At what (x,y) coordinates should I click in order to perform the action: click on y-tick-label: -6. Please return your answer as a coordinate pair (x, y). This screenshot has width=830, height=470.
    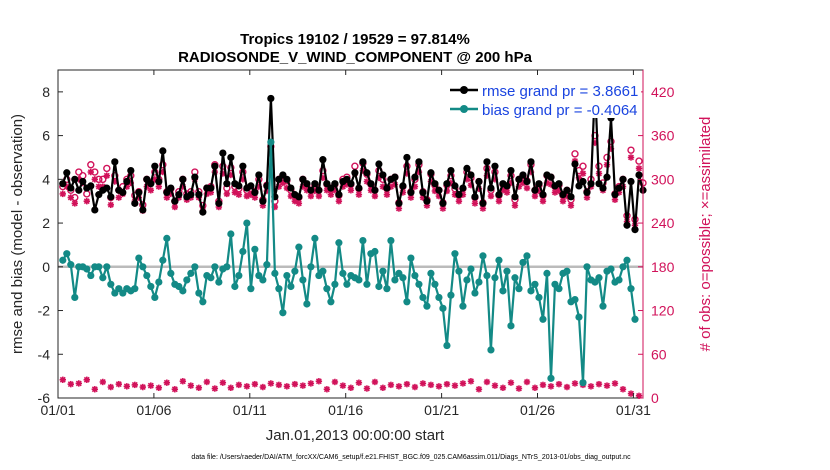
    Looking at the image, I should click on (44, 398).